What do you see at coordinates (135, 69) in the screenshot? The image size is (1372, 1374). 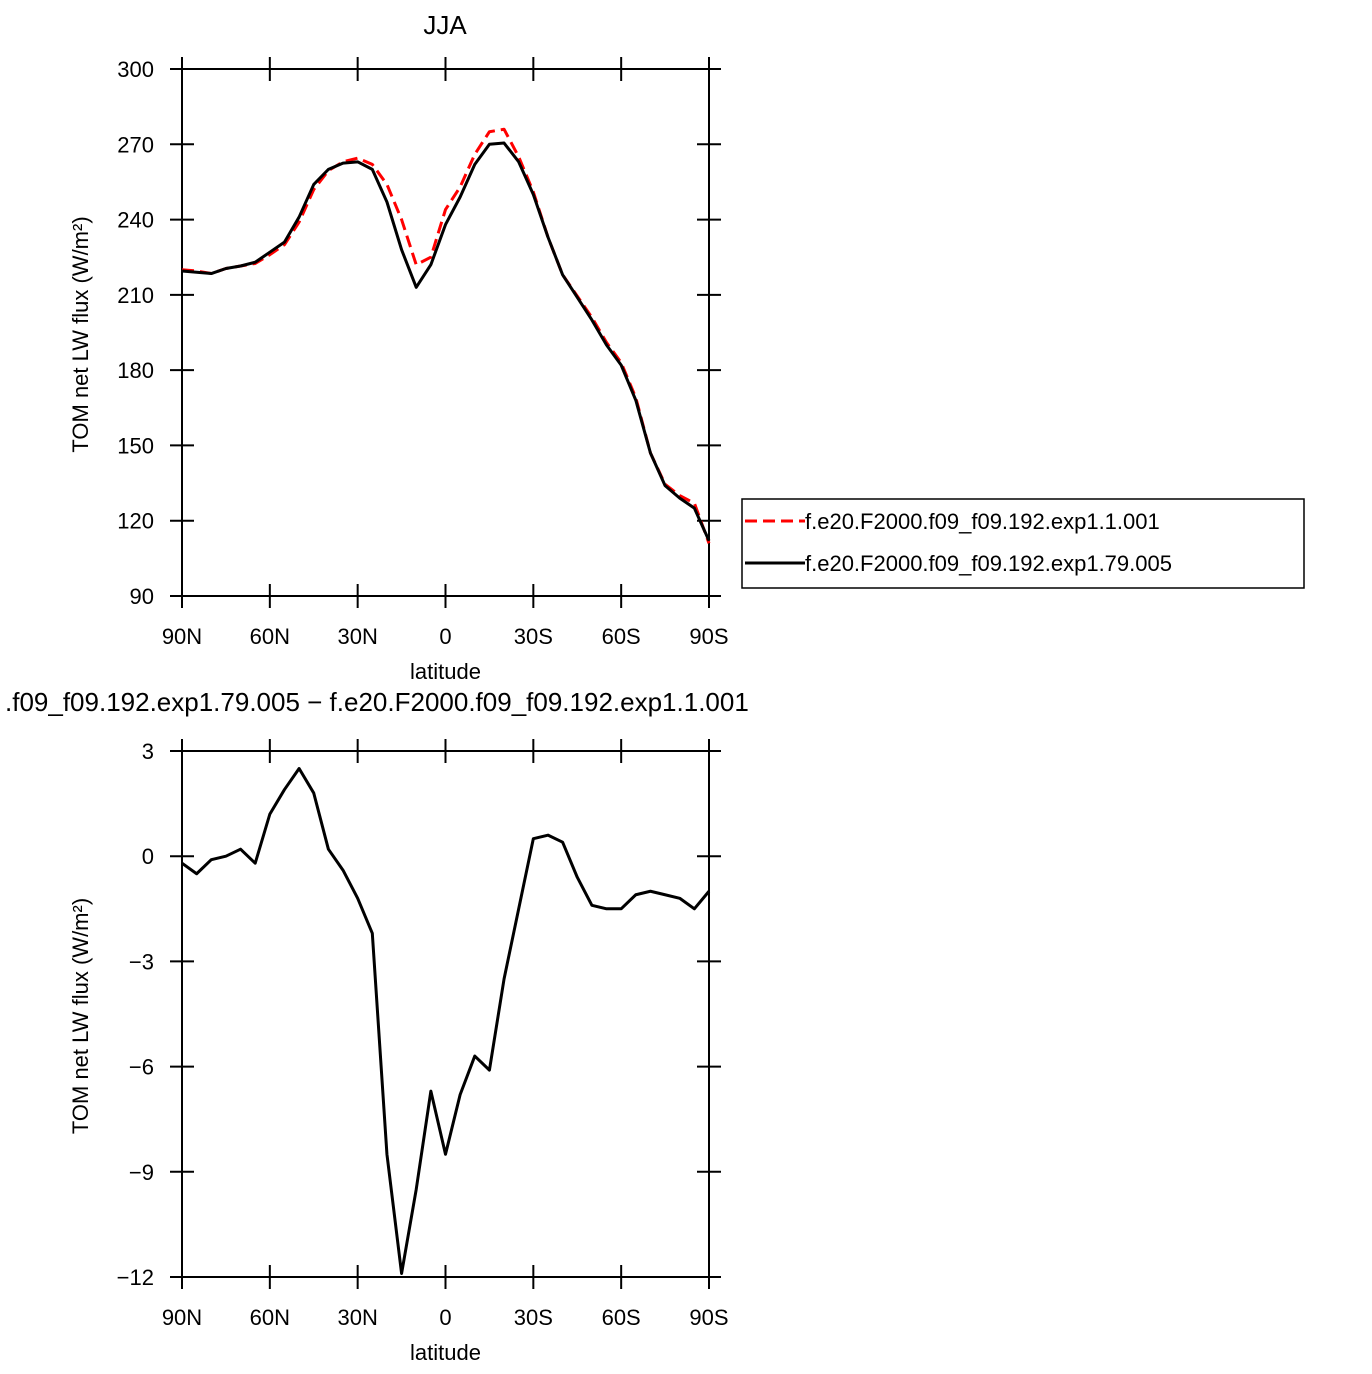 I see `y-tick-label: 300` at bounding box center [135, 69].